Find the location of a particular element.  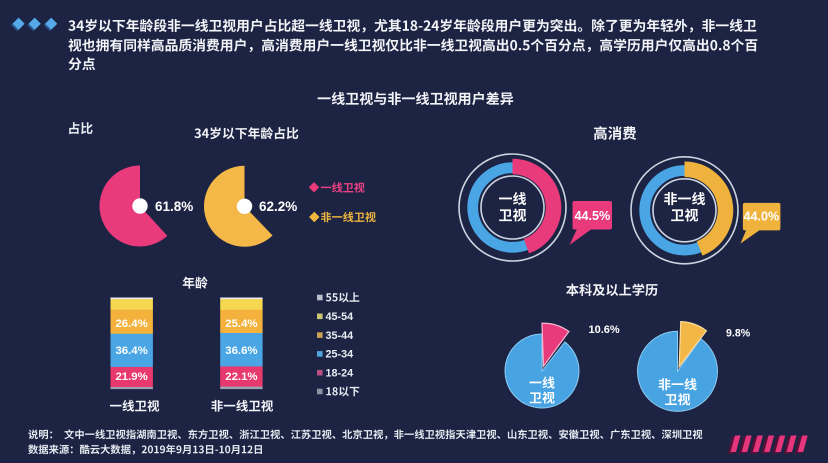

svg-text: 25.4% is located at coordinates (241, 324).